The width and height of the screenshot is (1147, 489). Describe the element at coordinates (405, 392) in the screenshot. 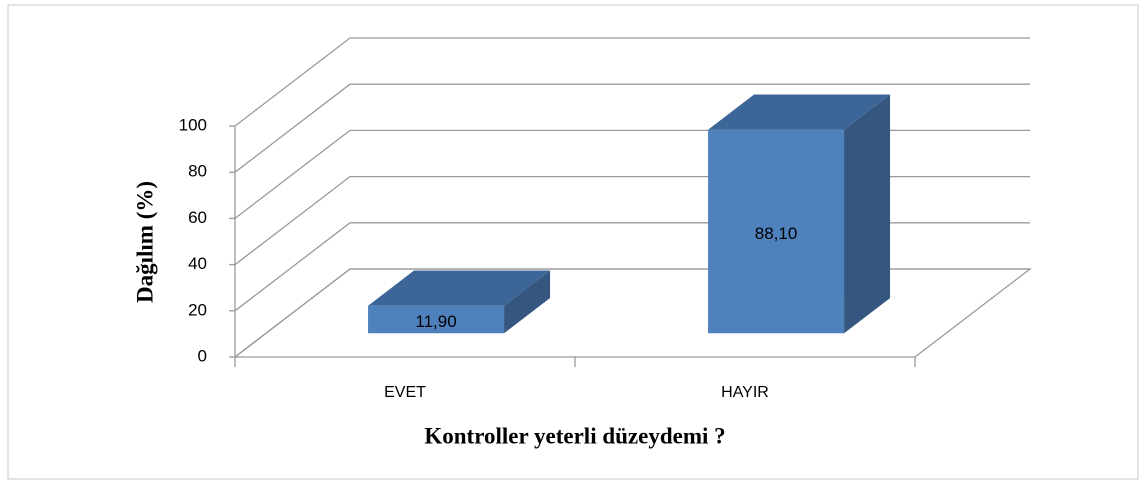

I see `x-tick-label: EVET` at that location.